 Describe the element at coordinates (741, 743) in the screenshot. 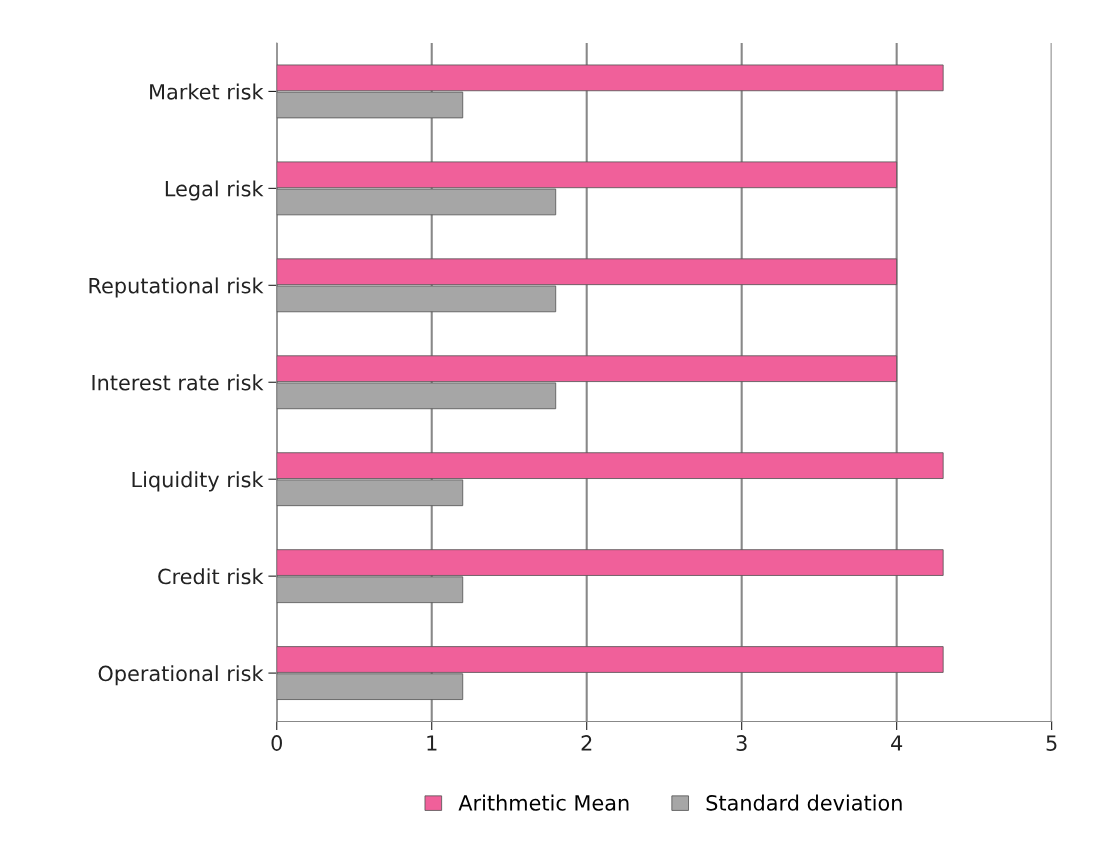

I see `x-tick-label: 3` at that location.